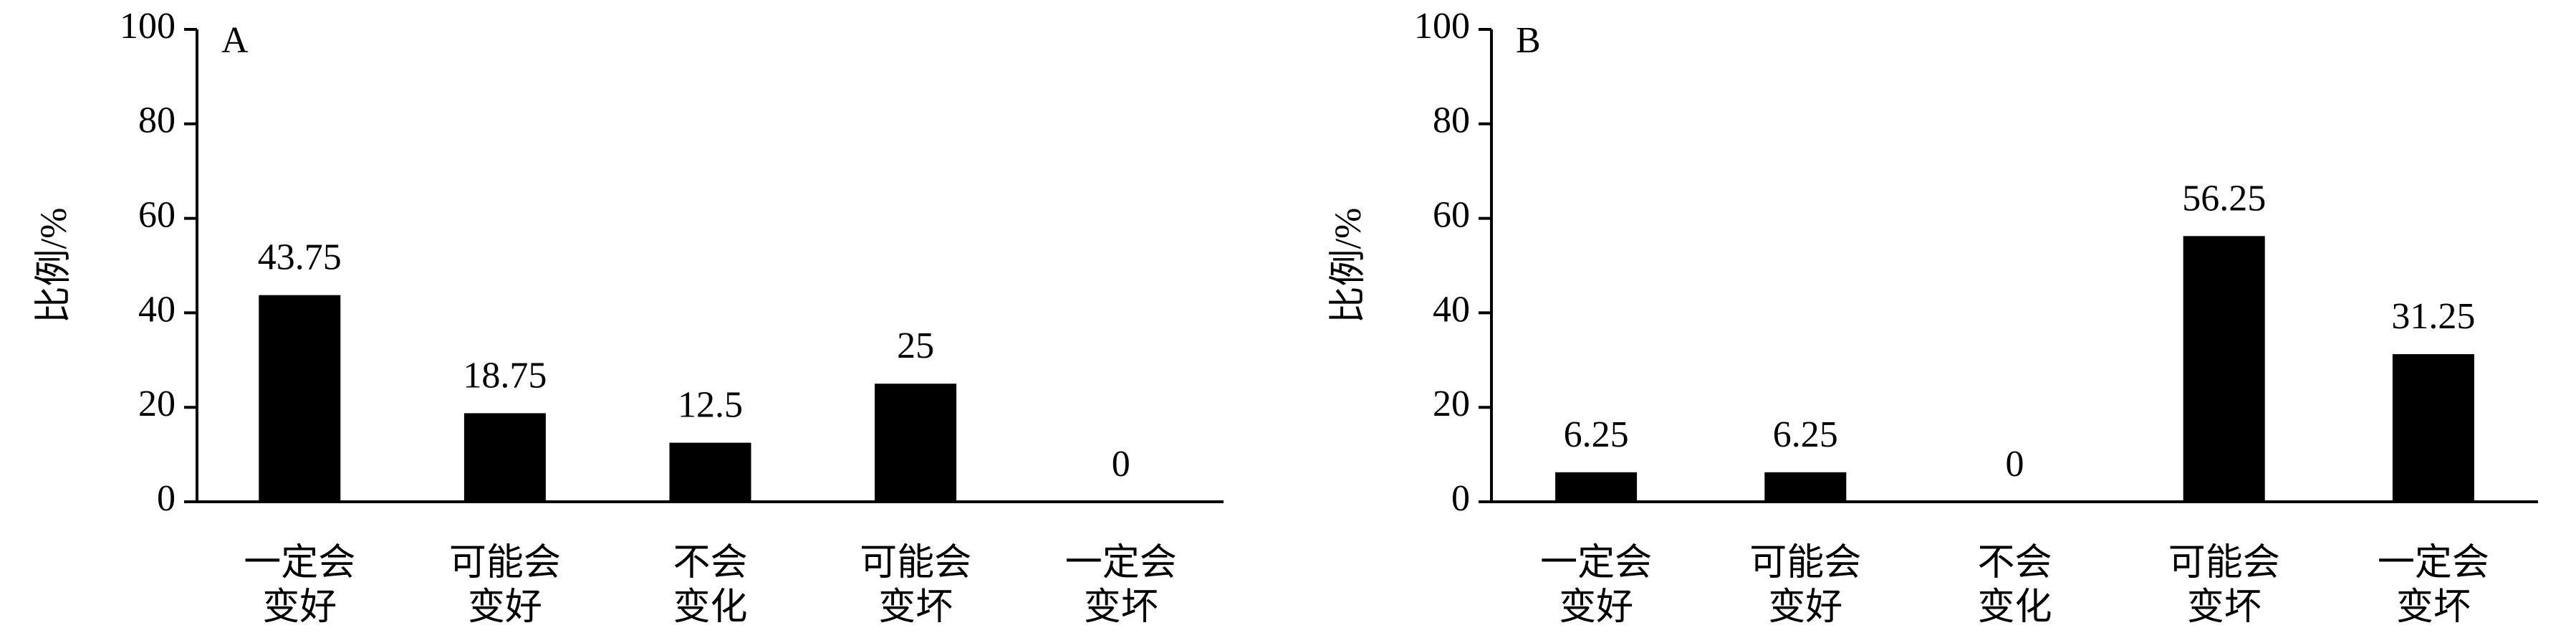 This screenshot has width=2576, height=643. Describe the element at coordinates (710, 405) in the screenshot. I see `value-label: 12.5` at that location.